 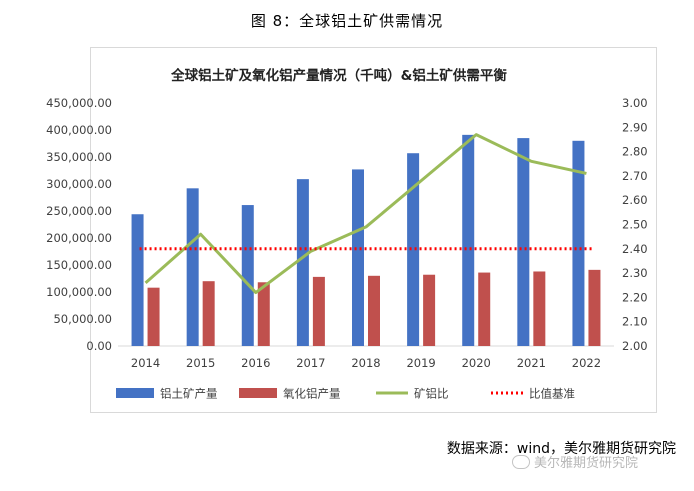 What do you see at coordinates (635, 176) in the screenshot?
I see `y-right-tick-label: 2.70` at bounding box center [635, 176].